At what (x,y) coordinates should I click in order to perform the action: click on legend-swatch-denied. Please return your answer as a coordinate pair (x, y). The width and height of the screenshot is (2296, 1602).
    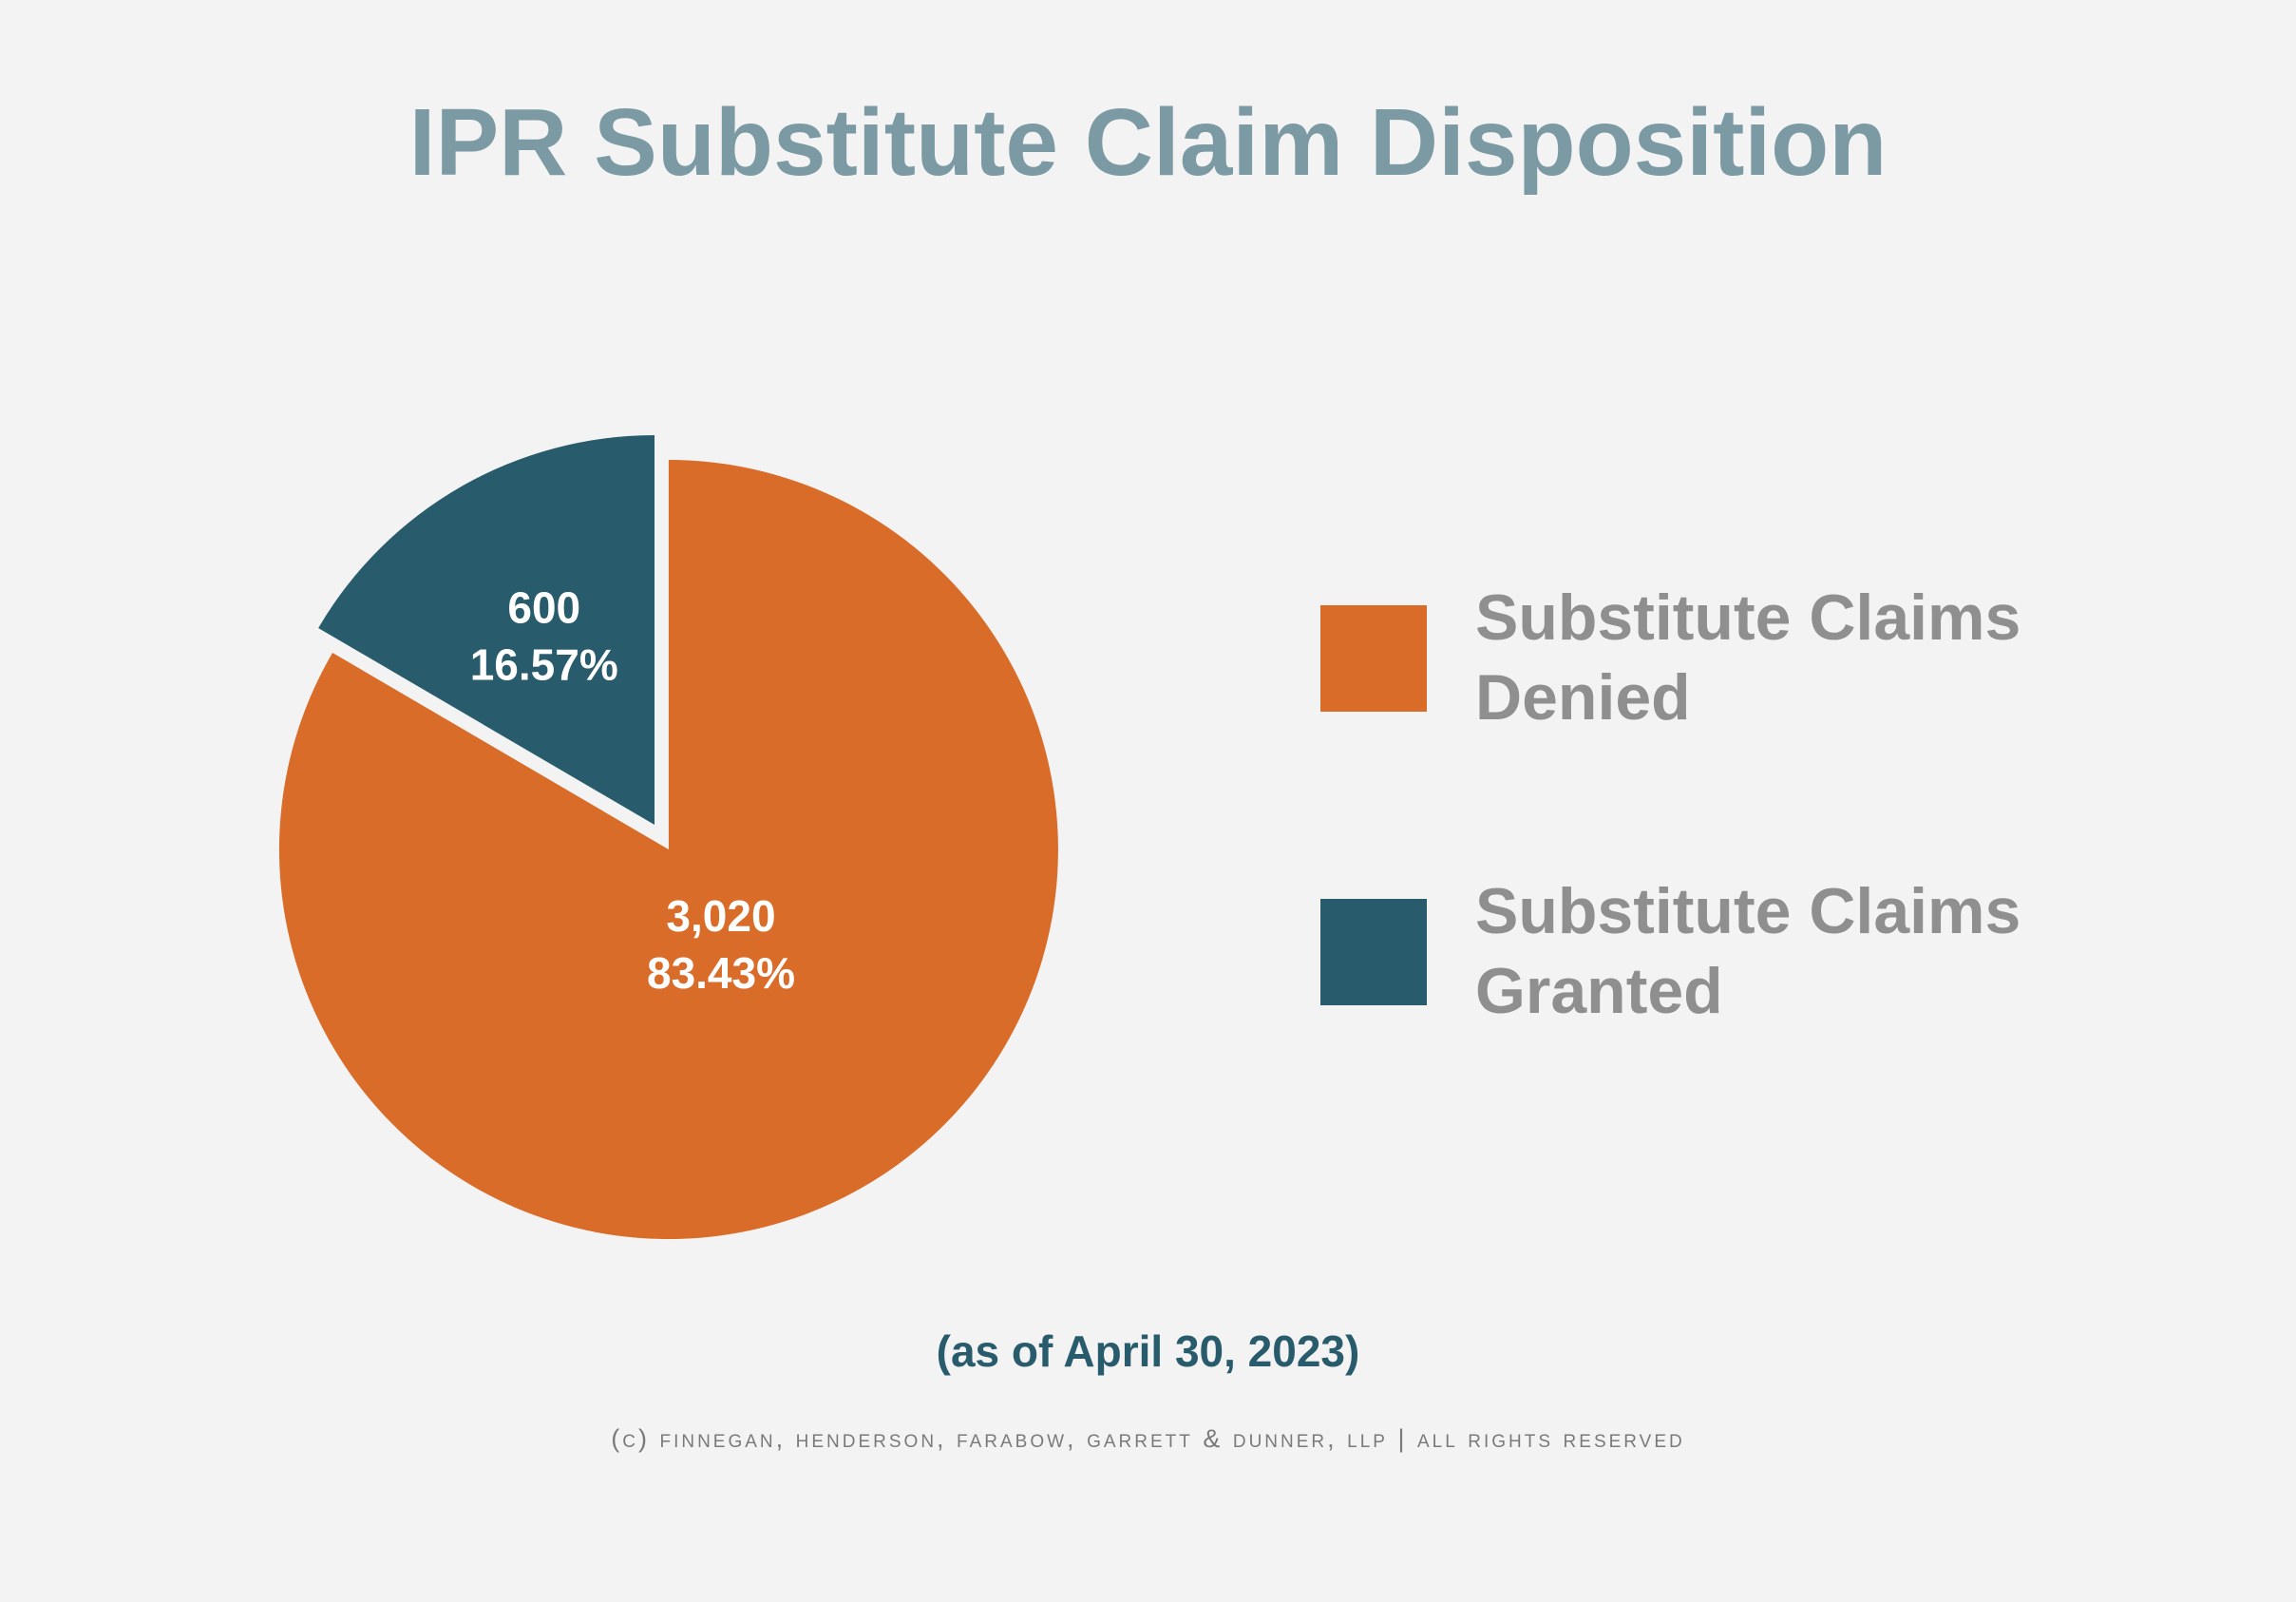
    Looking at the image, I should click on (1373, 658).